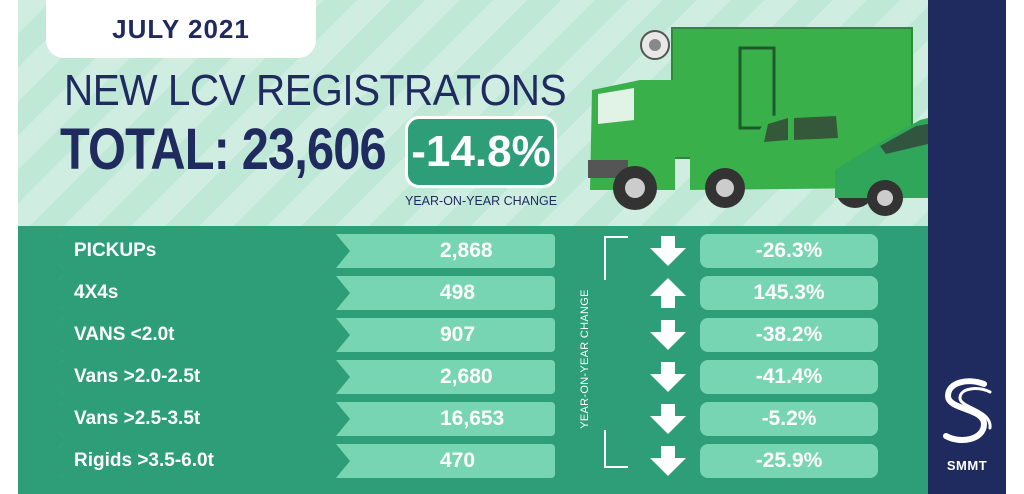 This screenshot has height=494, width=1024. Describe the element at coordinates (750, 118) in the screenshot. I see `truck-icon` at that location.